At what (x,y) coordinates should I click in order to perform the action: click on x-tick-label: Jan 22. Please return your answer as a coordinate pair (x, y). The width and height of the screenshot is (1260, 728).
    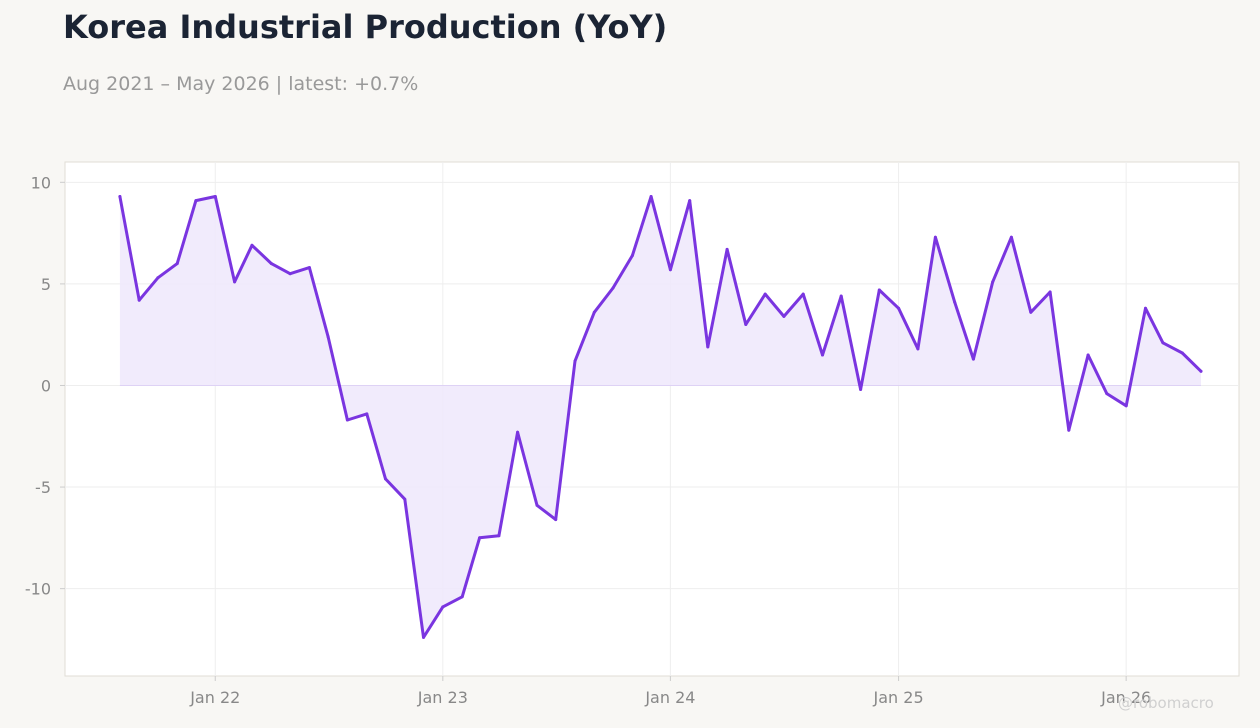
    Looking at the image, I should click on (214, 697).